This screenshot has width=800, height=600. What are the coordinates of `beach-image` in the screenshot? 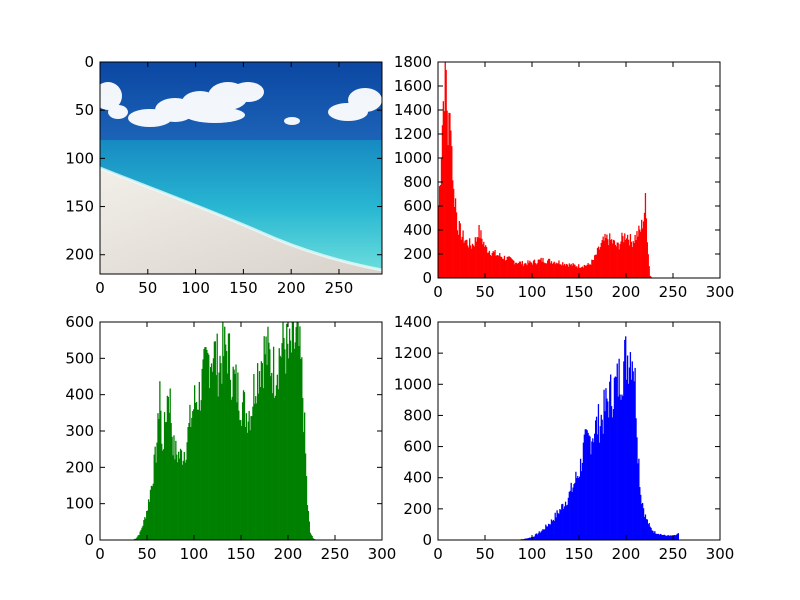 It's located at (241, 168).